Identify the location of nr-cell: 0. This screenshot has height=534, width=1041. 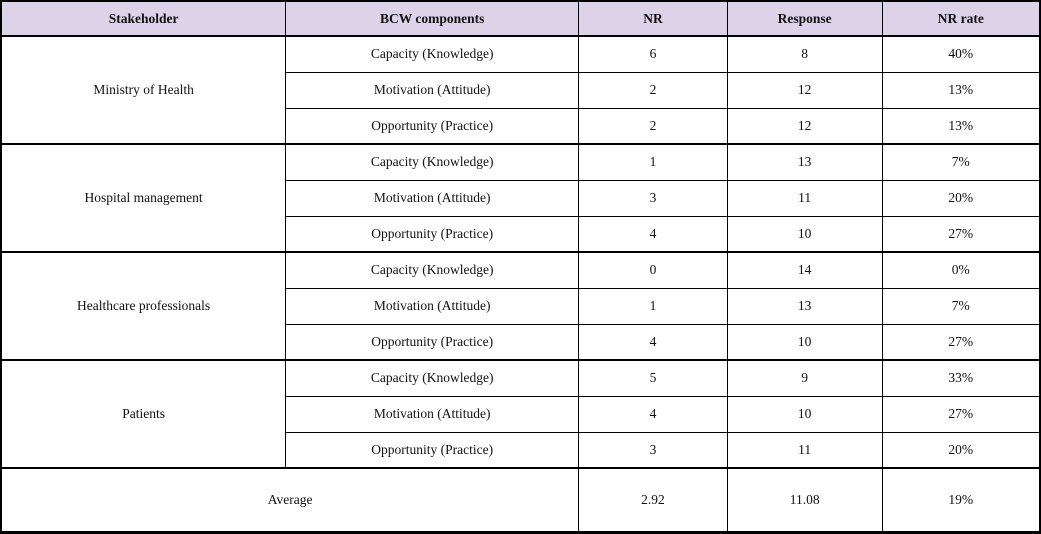
(653, 270).